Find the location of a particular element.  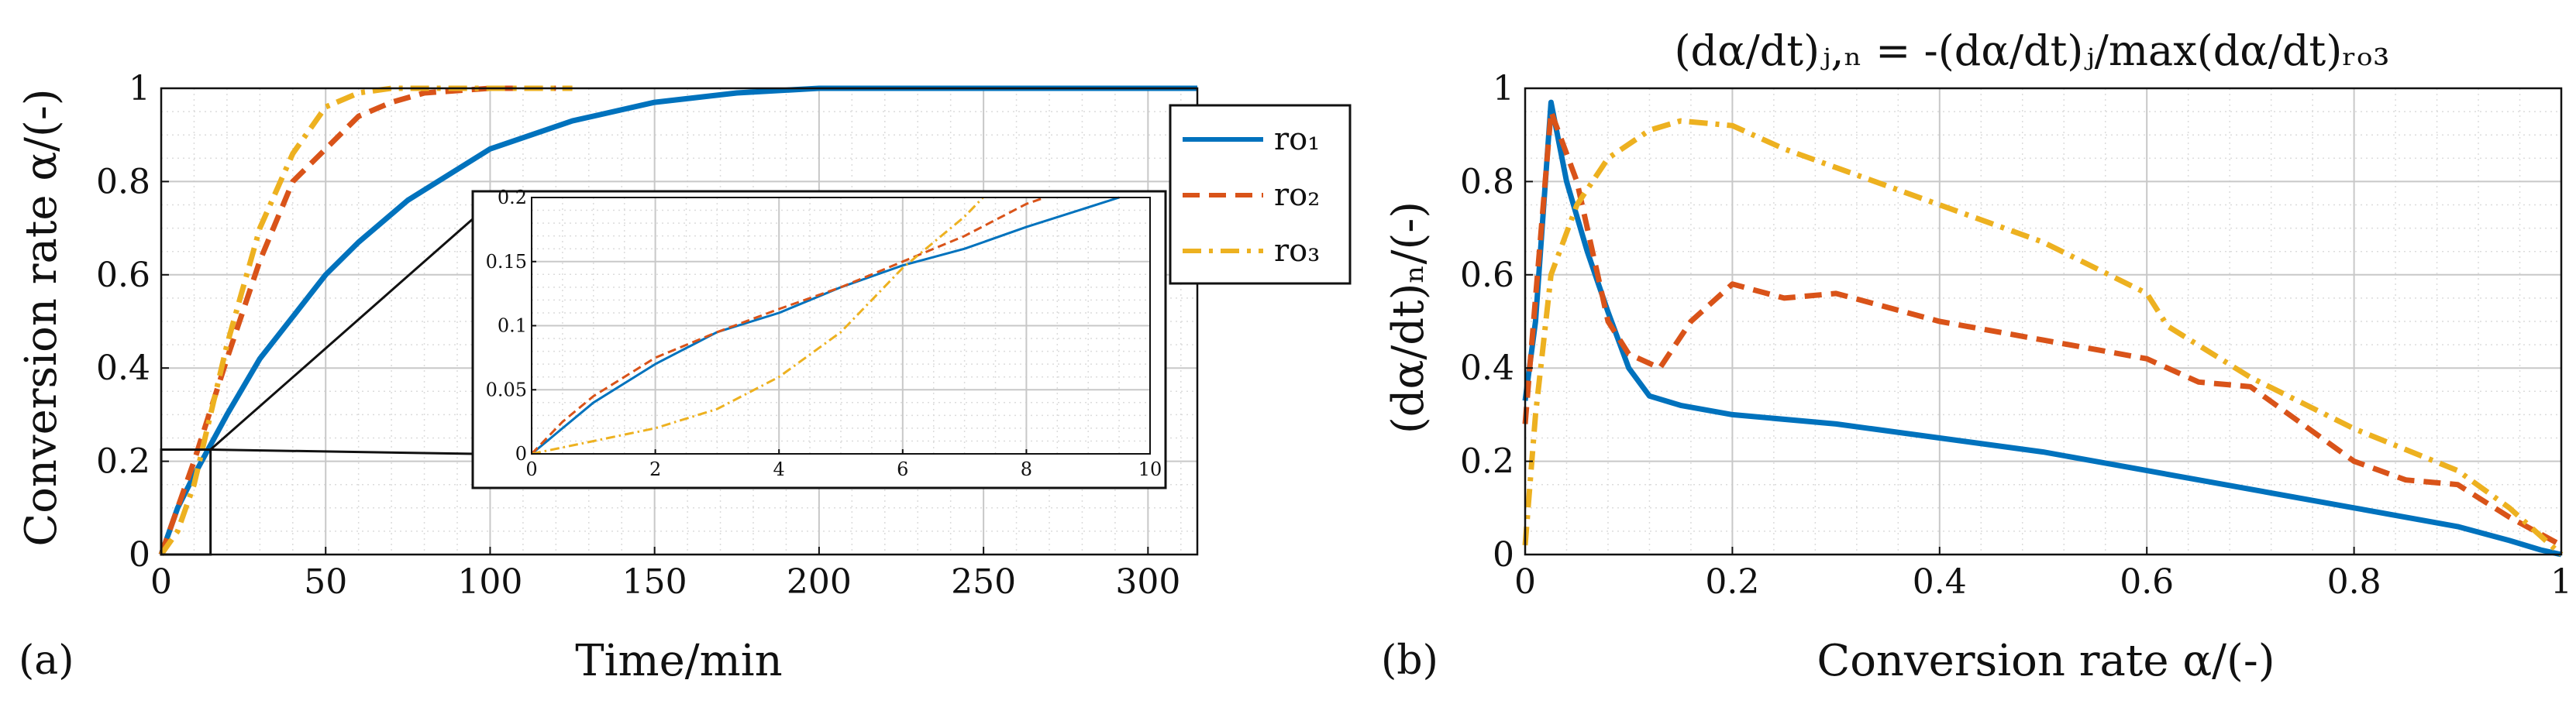

panel-b-x-axis-label: Conversion rate α/(-) is located at coordinates (2046, 661).